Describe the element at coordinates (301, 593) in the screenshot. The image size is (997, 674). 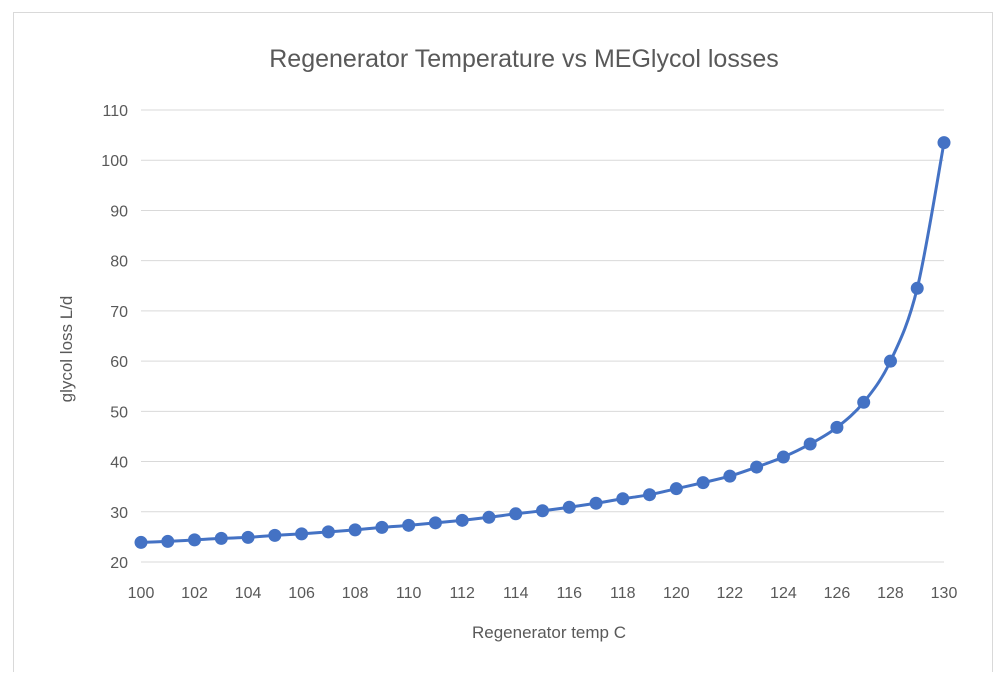
I see `x-tick-label: 106` at that location.